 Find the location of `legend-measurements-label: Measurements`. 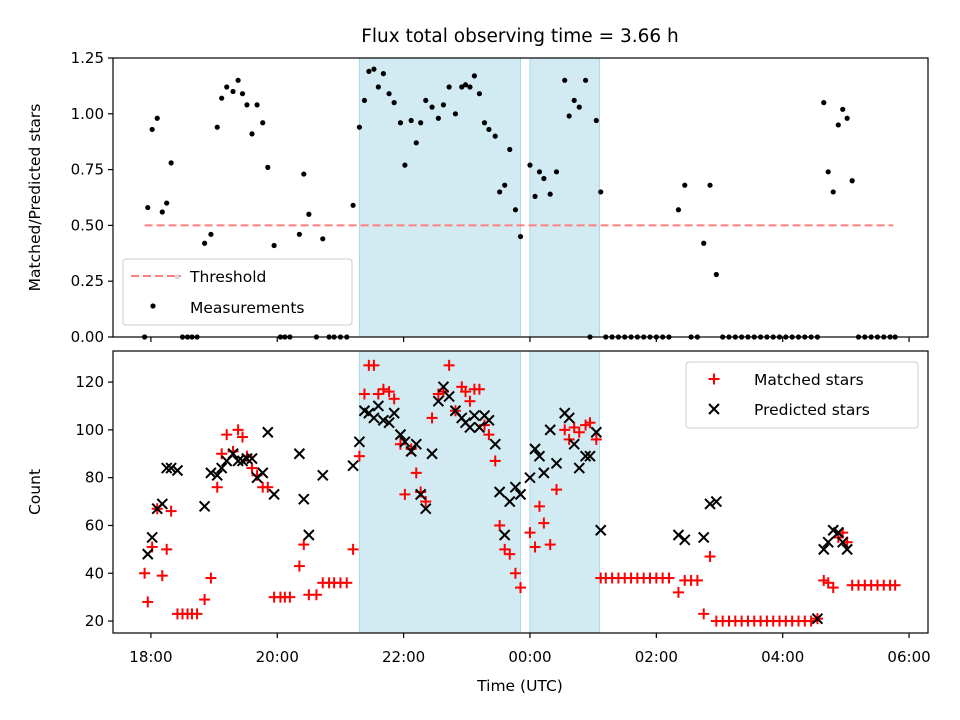

legend-measurements-label: Measurements is located at coordinates (247, 308).